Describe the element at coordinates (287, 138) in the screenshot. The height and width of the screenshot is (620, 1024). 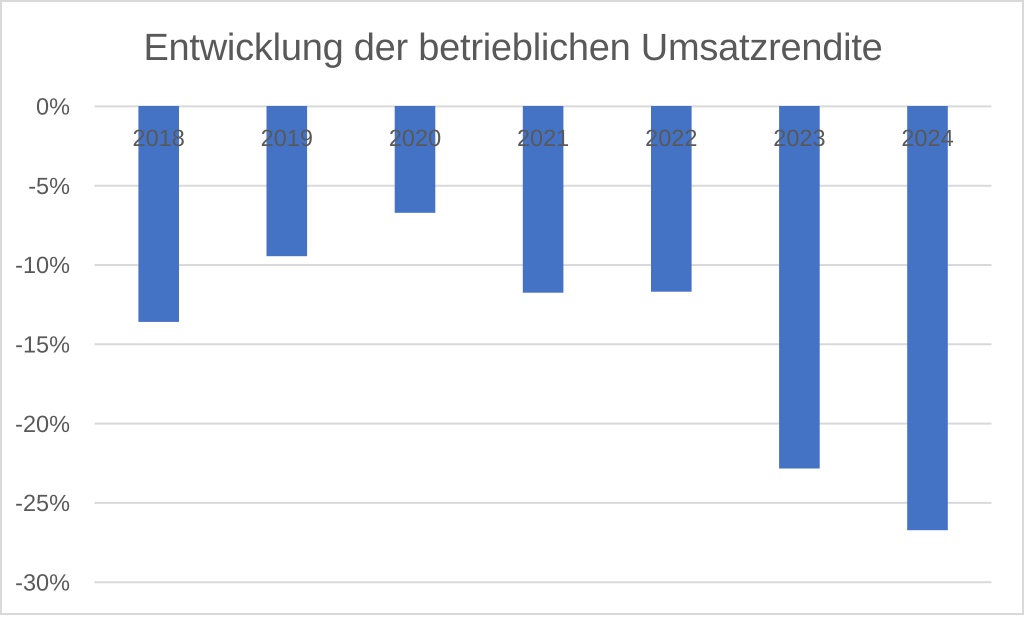
I see `svg-text: 2019` at that location.